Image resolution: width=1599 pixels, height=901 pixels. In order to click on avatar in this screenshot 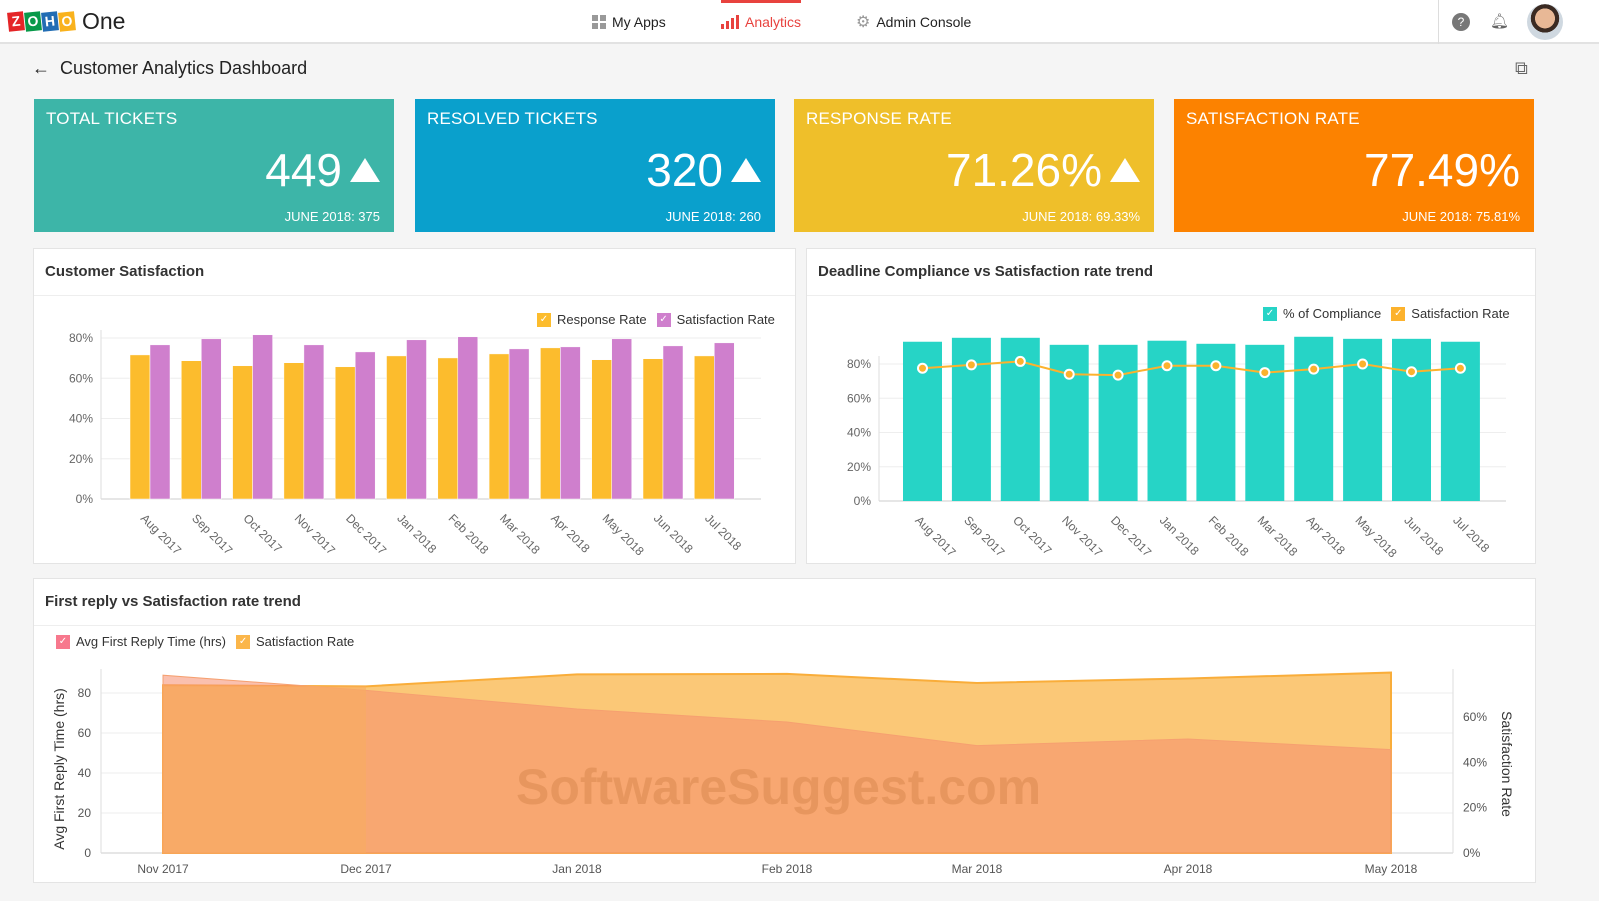, I will do `click(1545, 22)`.